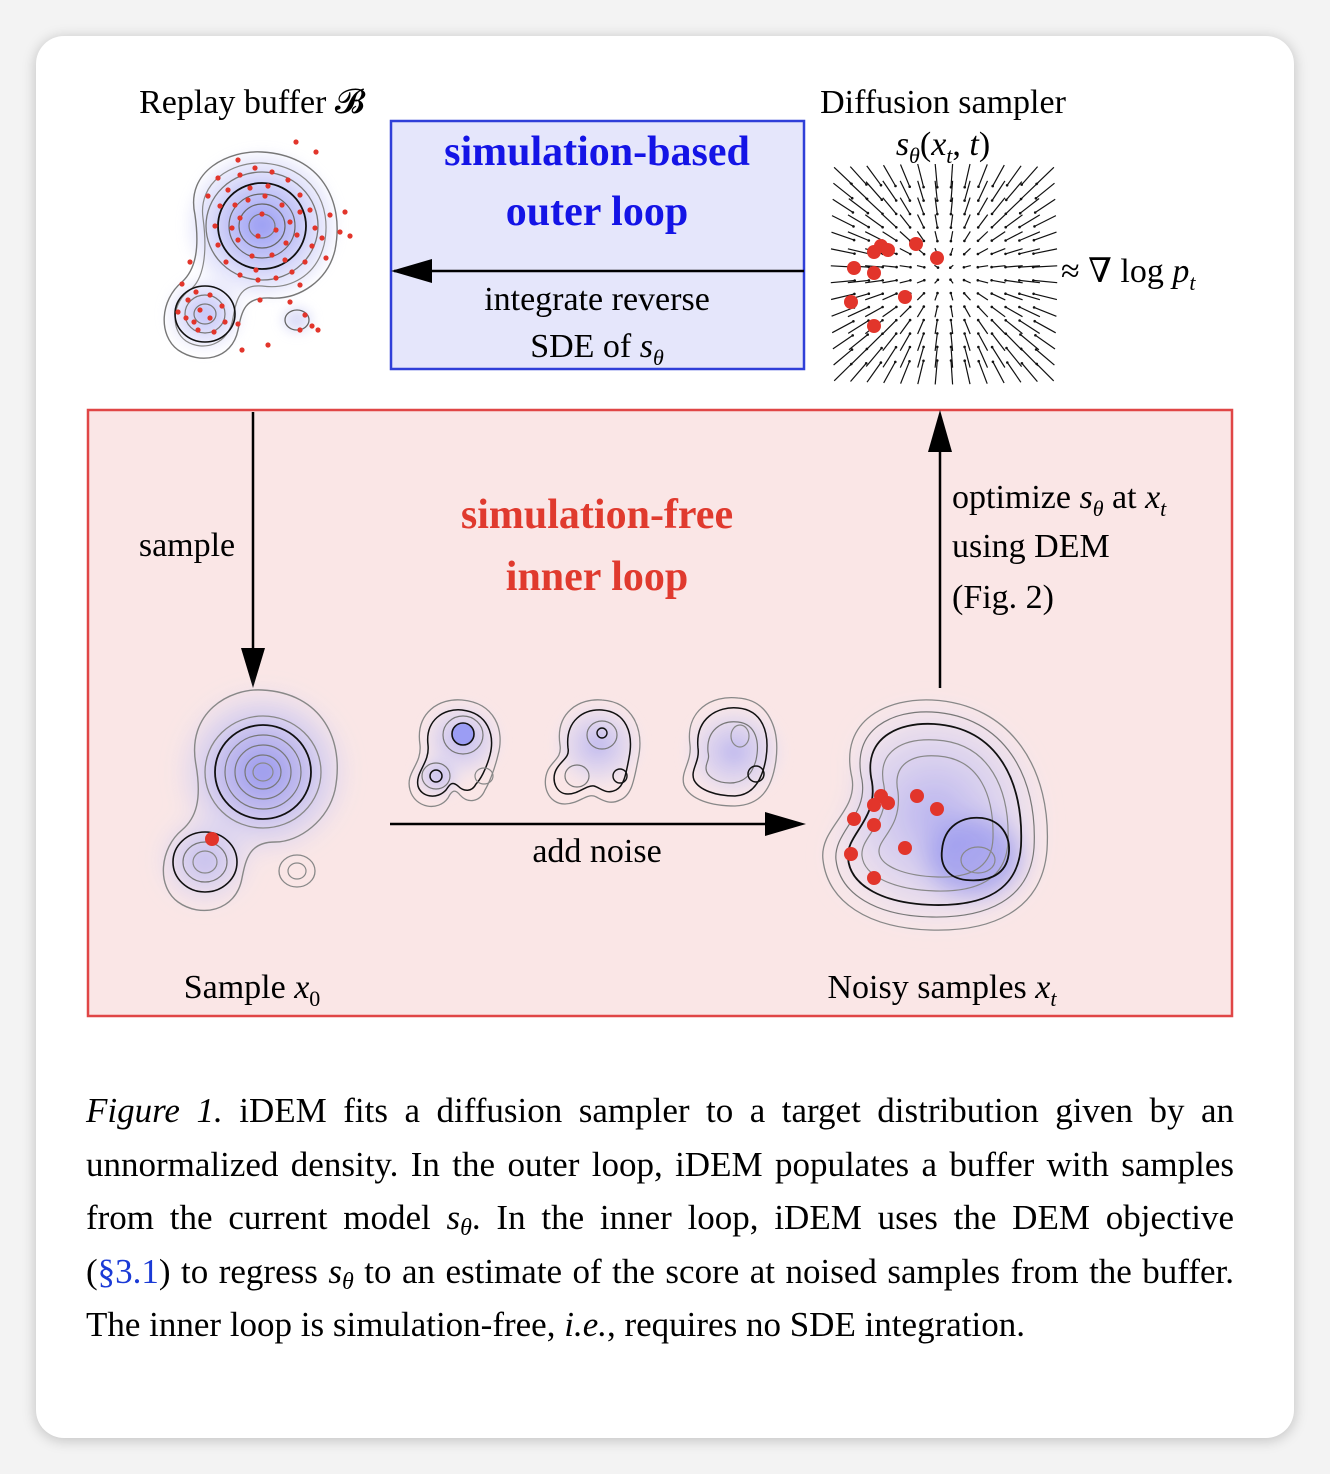  Describe the element at coordinates (597, 577) in the screenshot. I see `inner-loop-title-2: inner loop` at that location.